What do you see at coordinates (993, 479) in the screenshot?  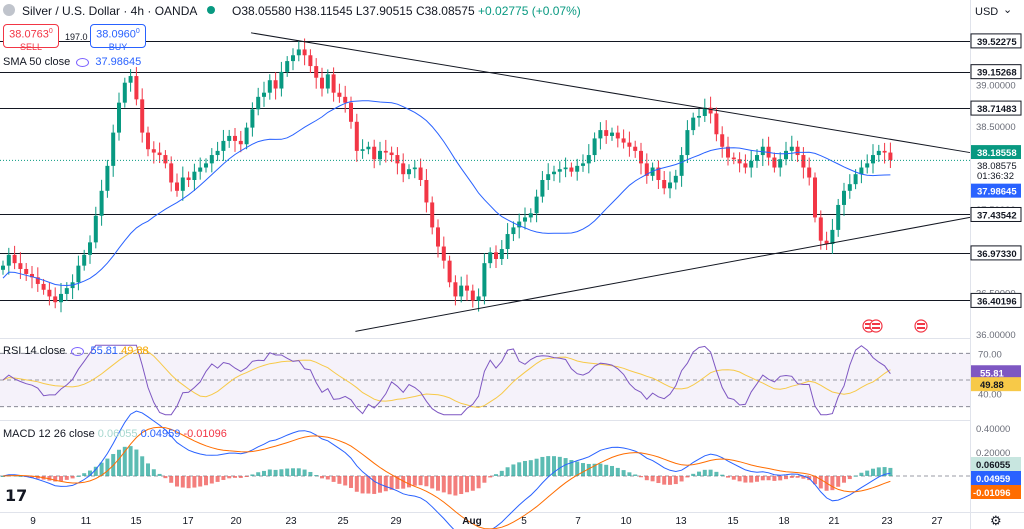 I see `signal-axis-value: 0.04959` at bounding box center [993, 479].